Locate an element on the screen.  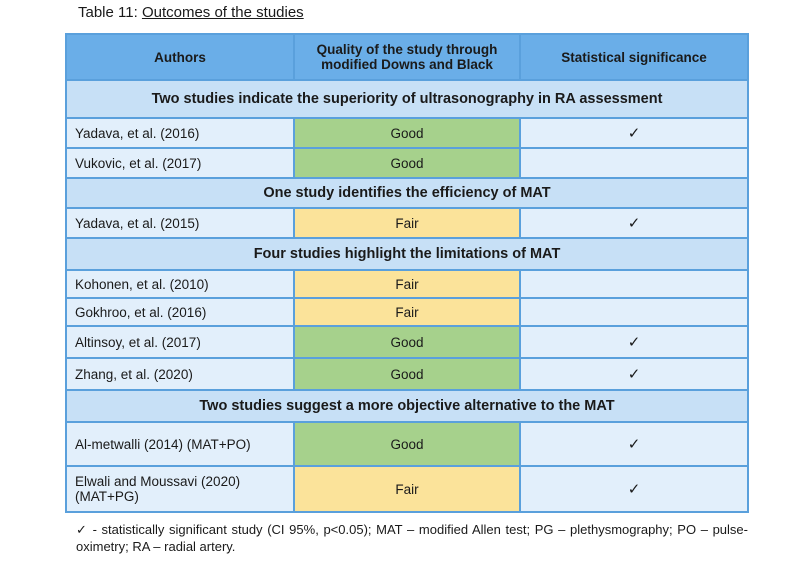
table-row: Zhang, et al. (2020) Good ✓ is located at coordinates (407, 374).